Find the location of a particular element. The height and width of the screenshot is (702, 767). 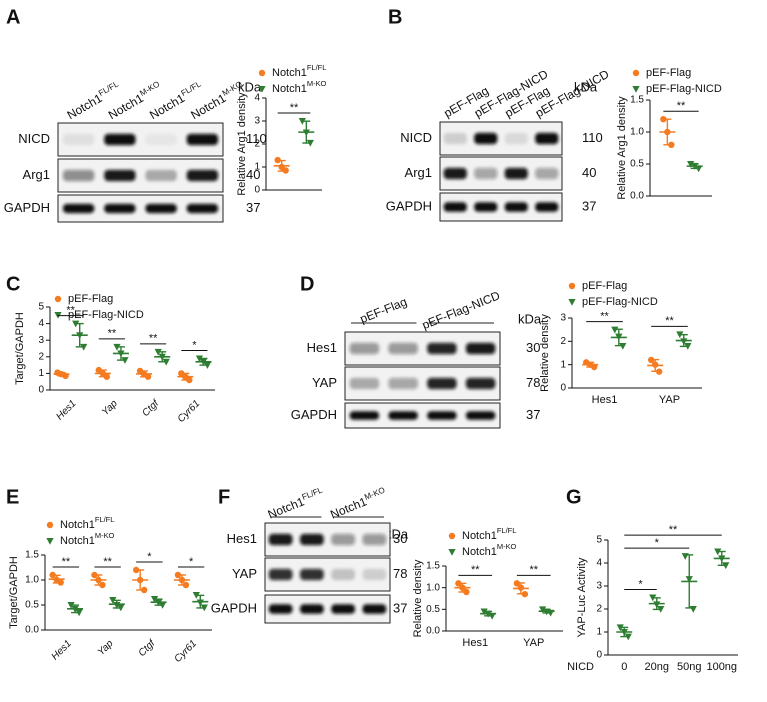

significance-label: * is located at coordinates (194, 345).